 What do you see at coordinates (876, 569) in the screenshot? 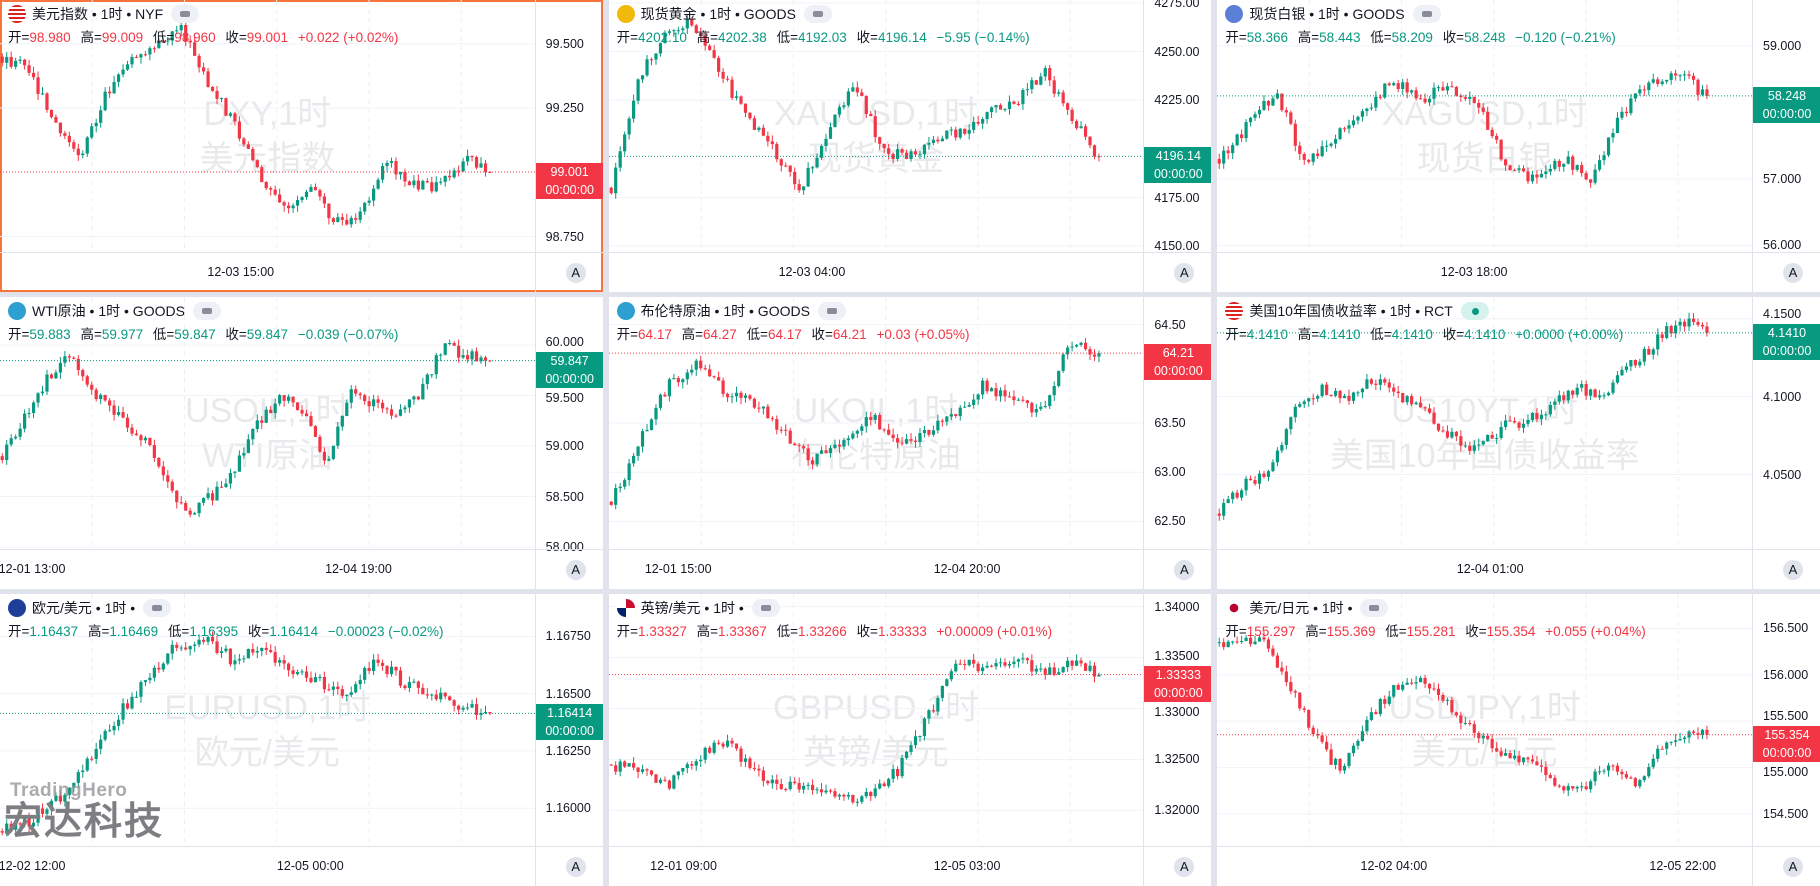
I see `time-axis: 12-01 15:00 12-04 20:00` at bounding box center [876, 569].